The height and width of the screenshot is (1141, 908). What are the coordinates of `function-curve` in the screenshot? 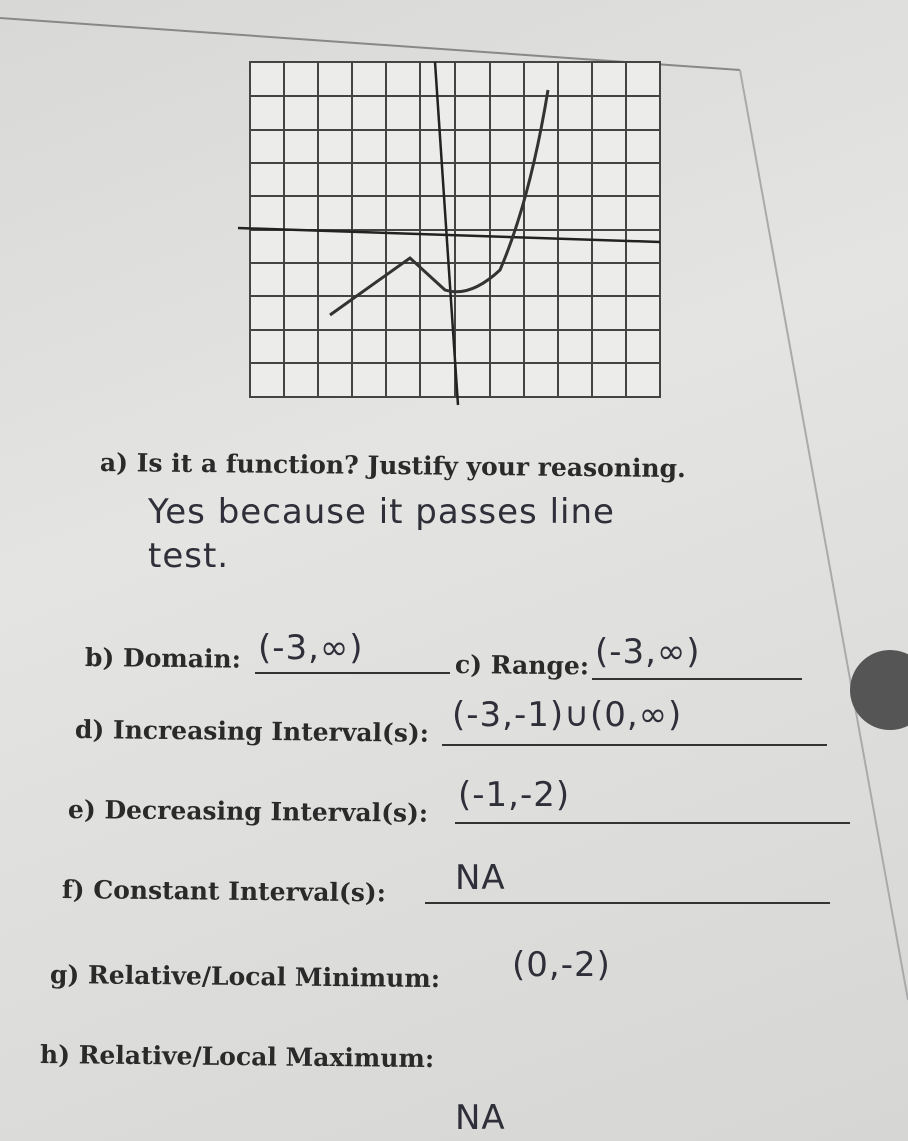 It's located at (439, 203).